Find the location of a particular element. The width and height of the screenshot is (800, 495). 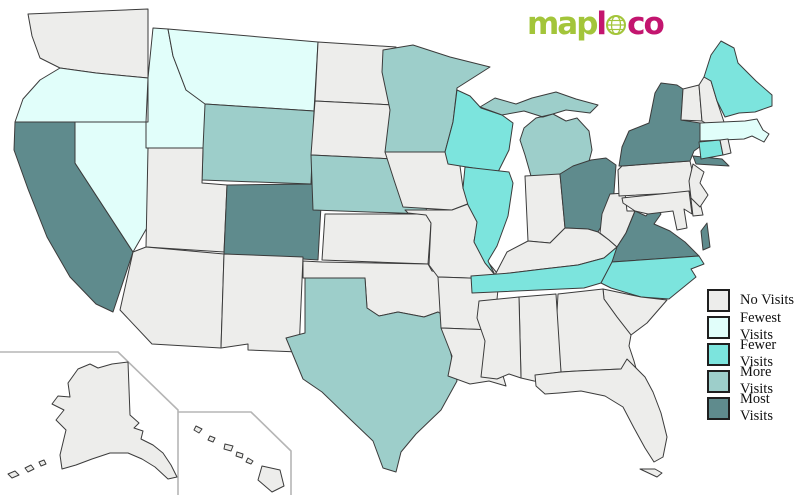

inset-borders is located at coordinates (146, 423).